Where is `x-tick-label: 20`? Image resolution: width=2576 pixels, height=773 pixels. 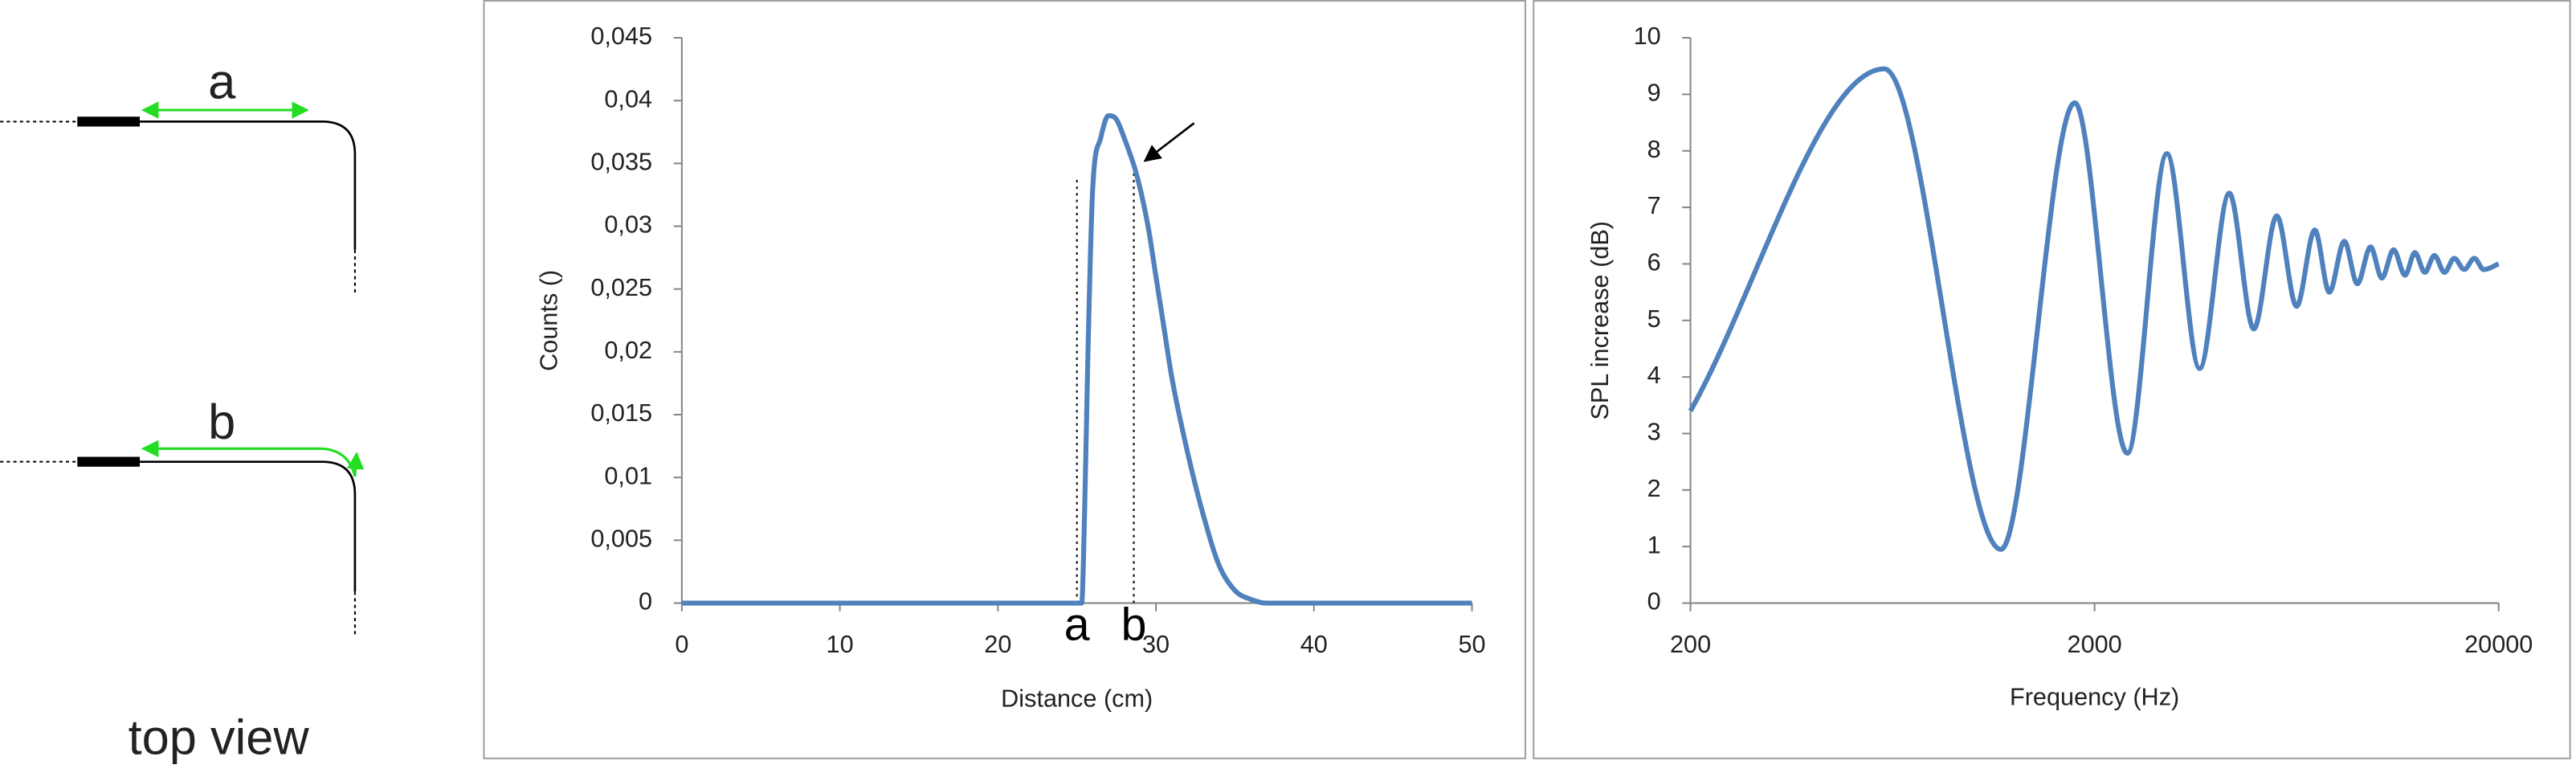 x-tick-label: 20 is located at coordinates (997, 644).